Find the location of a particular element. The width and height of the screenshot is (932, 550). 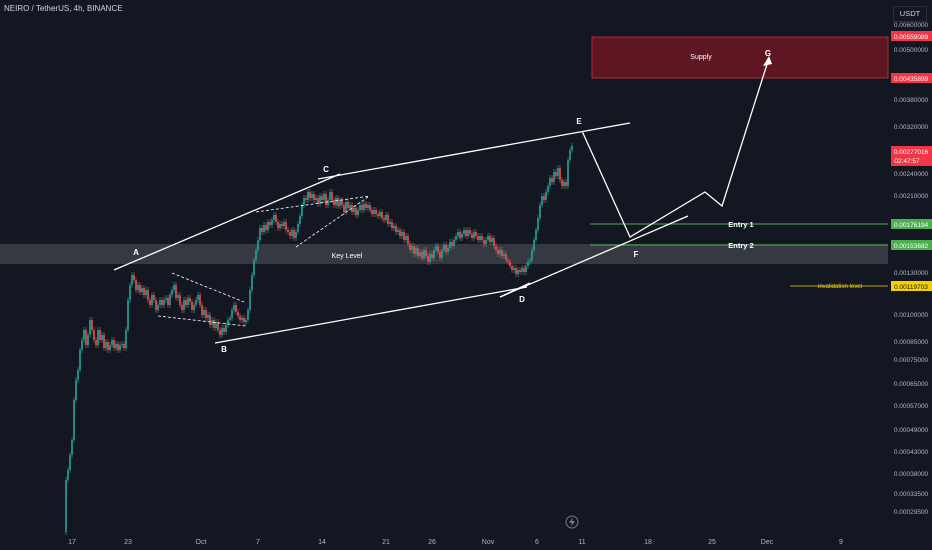

point-label-f: F is located at coordinates (636, 254).